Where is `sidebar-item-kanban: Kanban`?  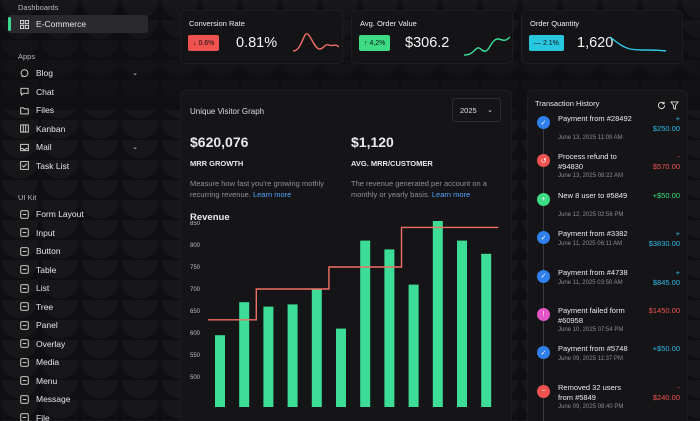 sidebar-item-kanban: Kanban is located at coordinates (78, 129).